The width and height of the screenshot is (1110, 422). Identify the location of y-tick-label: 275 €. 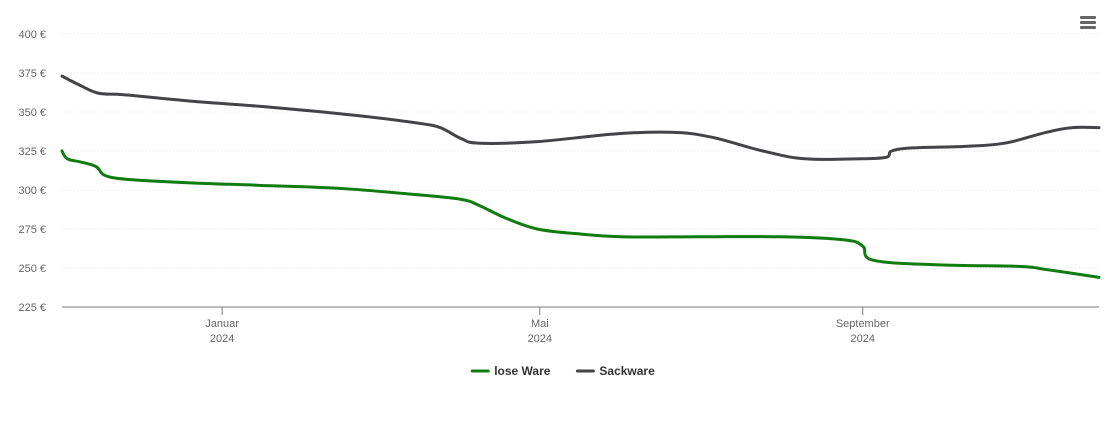
(32, 230).